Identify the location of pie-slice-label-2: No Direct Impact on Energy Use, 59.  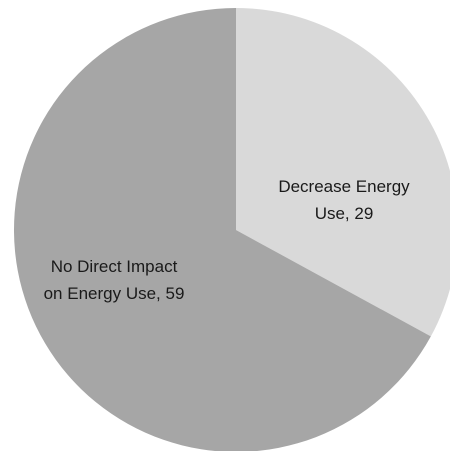
(114, 280).